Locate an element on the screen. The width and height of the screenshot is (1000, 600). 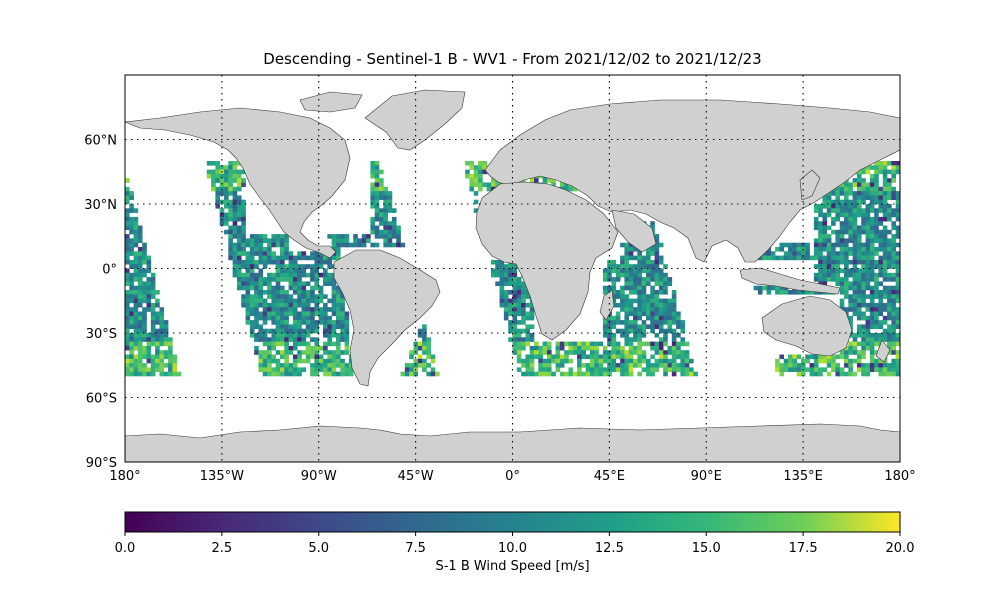
colorbar-gradient is located at coordinates (512, 522).